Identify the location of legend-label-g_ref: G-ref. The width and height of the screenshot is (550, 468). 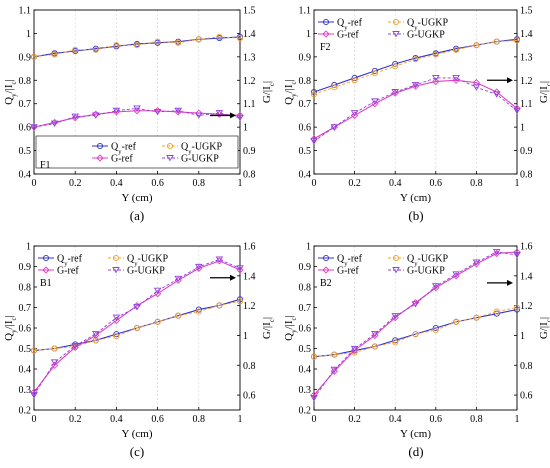
(122, 159).